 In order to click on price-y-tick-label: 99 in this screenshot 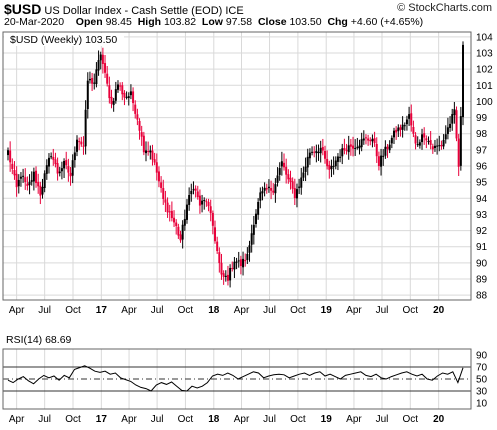, I will do `click(482, 118)`.